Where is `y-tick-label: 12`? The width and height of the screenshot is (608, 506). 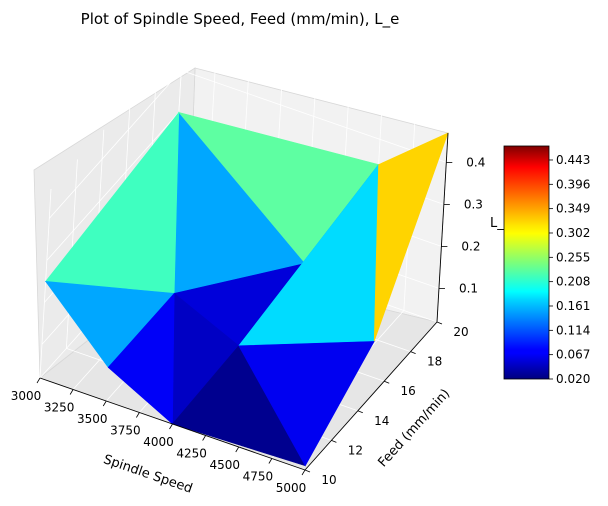
y-tick-label: 12 is located at coordinates (355, 450).